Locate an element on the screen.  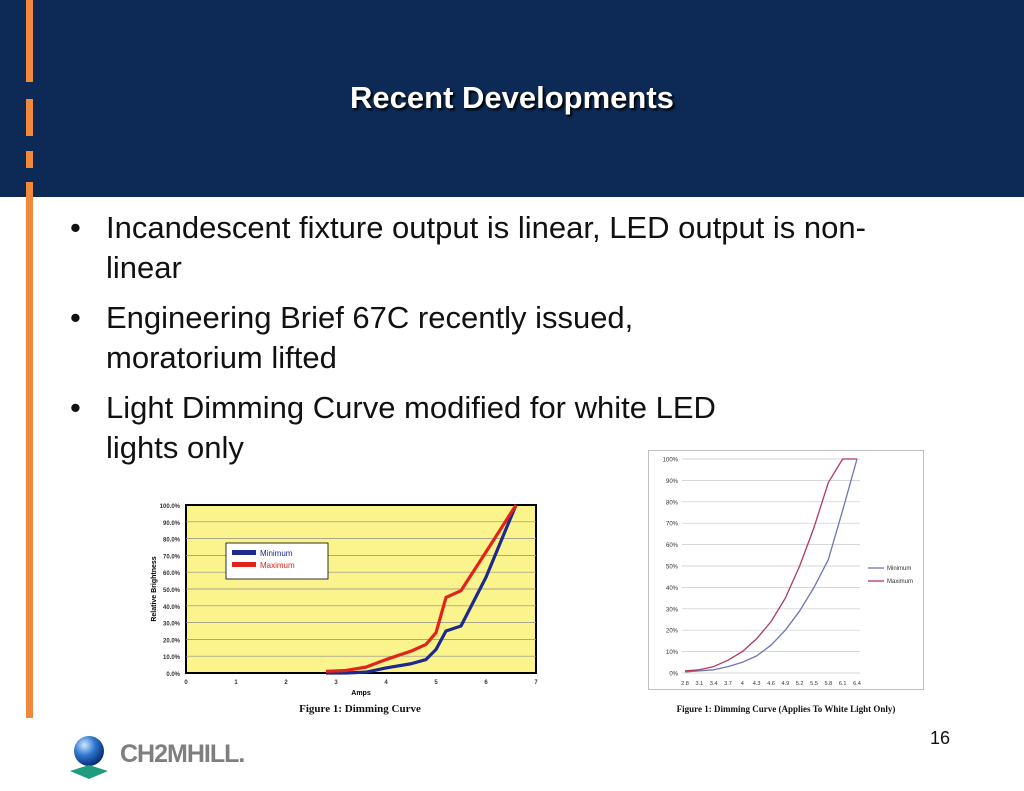
legend-box is located at coordinates (277, 561).